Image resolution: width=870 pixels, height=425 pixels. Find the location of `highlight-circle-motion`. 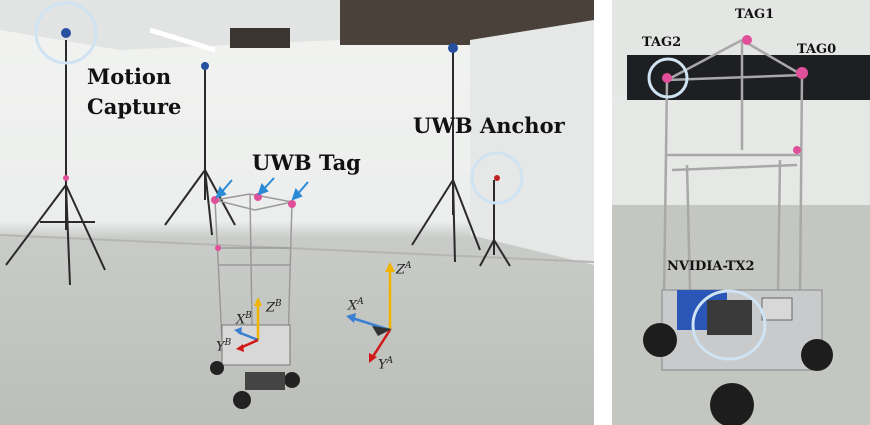

highlight-circle-motion is located at coordinates (66, 33).